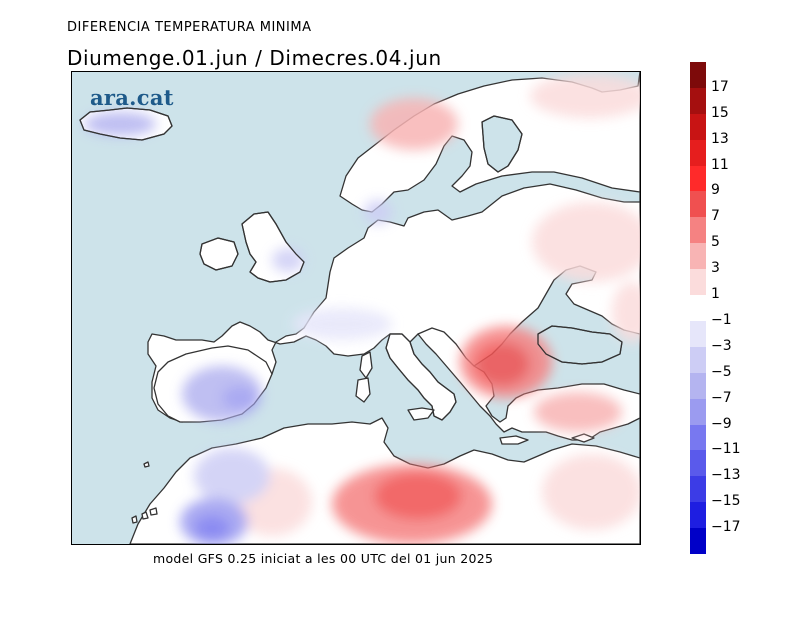  What do you see at coordinates (254, 58) in the screenshot?
I see `map-subtitle: Diumenge.01.jun / Dimecres.04.jun` at bounding box center [254, 58].